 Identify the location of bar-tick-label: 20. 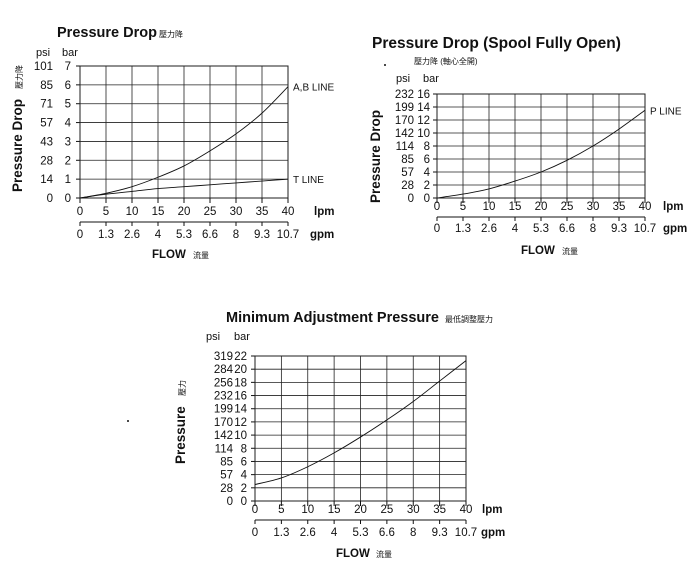
(240, 370).